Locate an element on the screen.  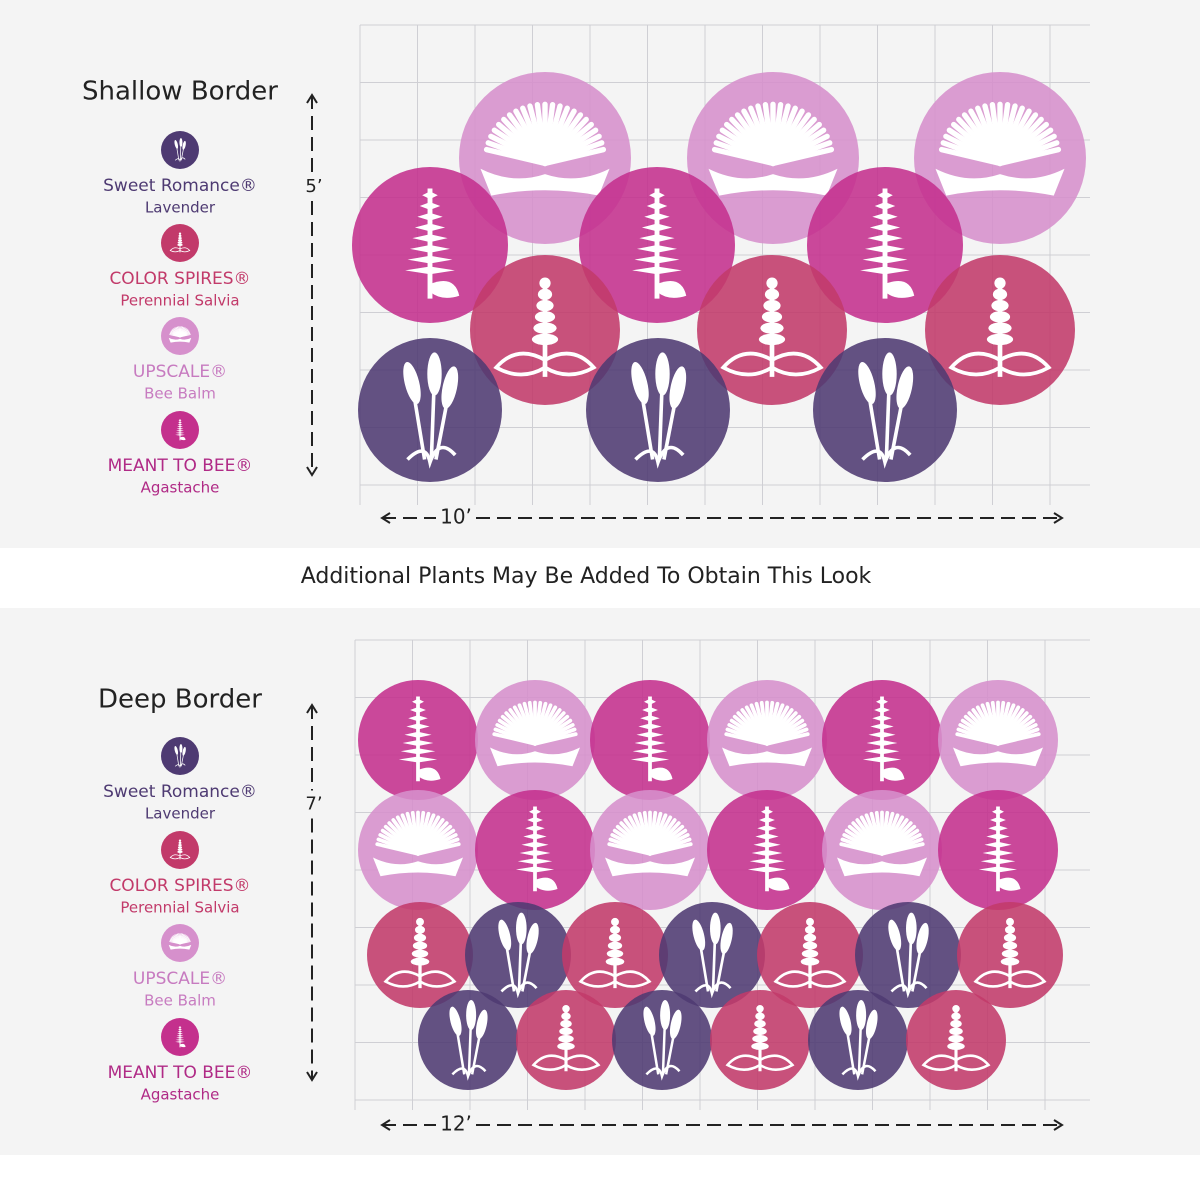
legend-name: COLOR SPIRES® is located at coordinates (179, 279).